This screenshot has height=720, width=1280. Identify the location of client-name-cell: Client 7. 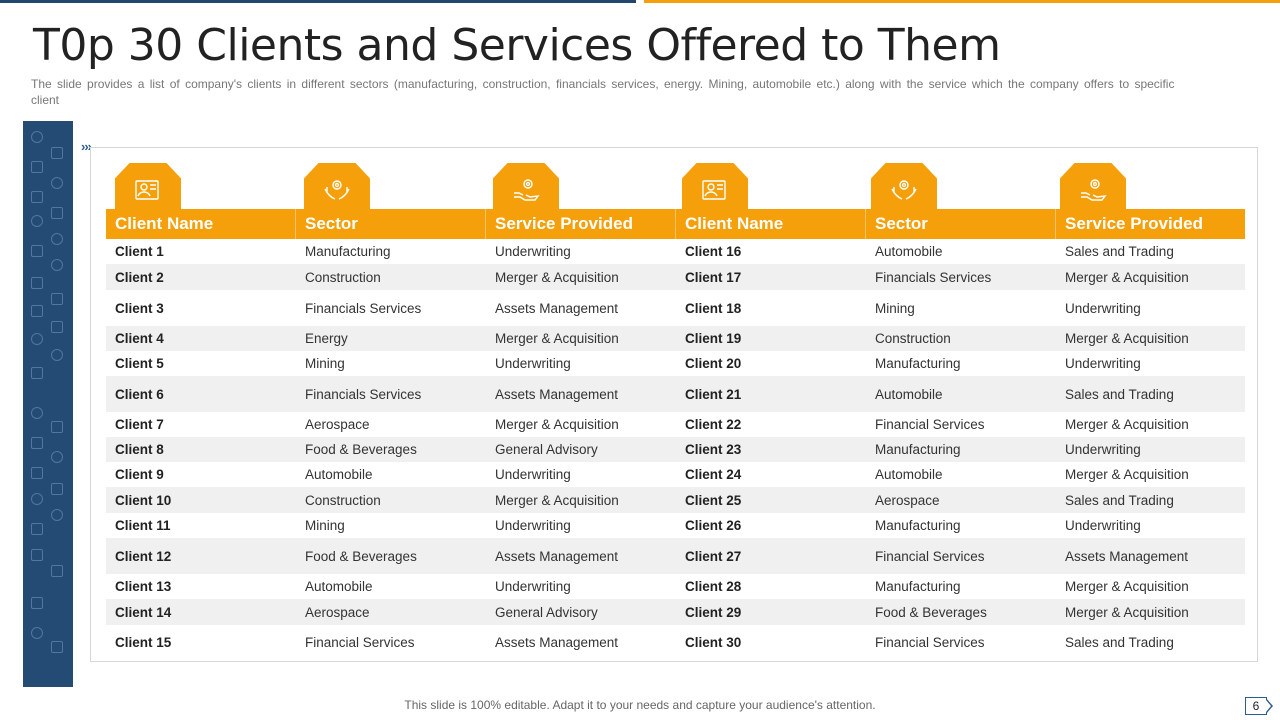
(139, 424).